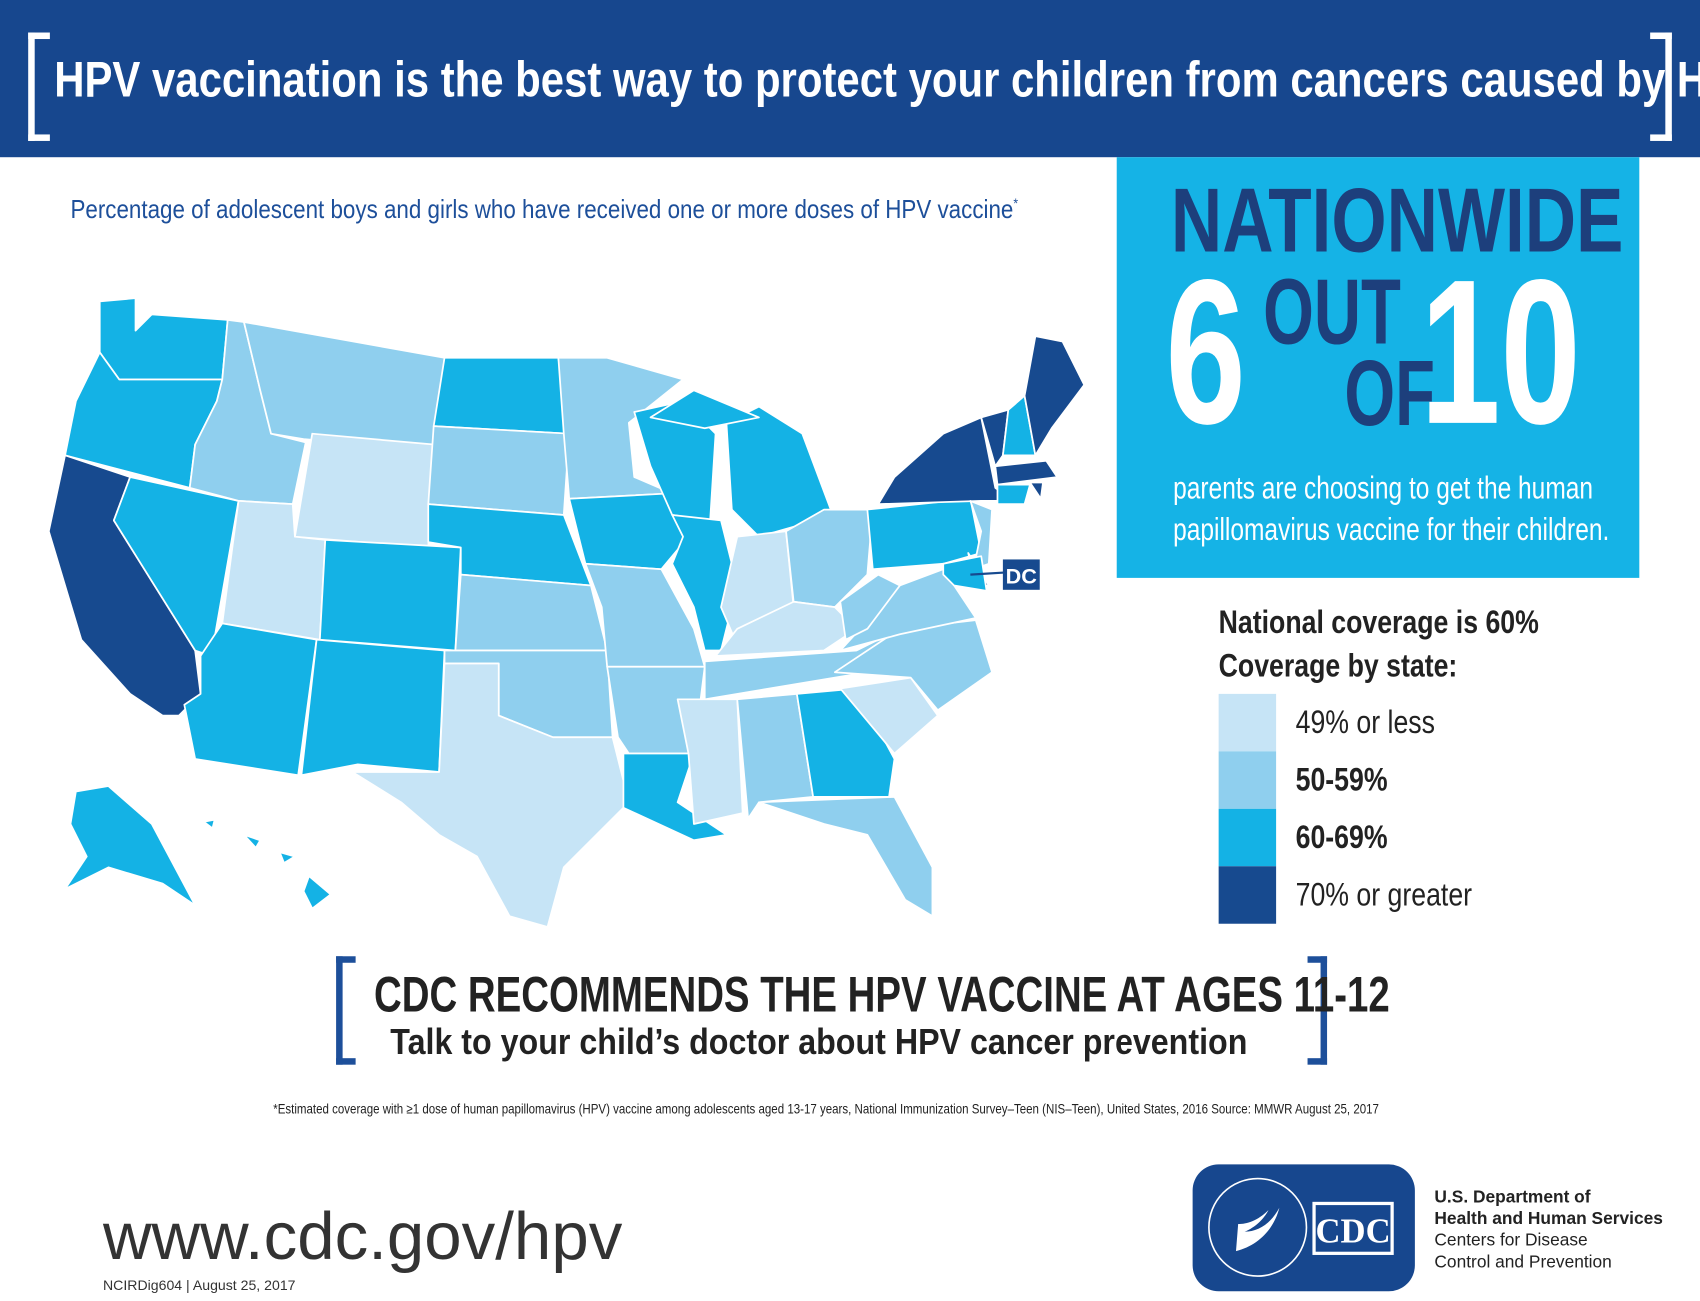  What do you see at coordinates (501, 395) in the screenshot?
I see `state-nd` at bounding box center [501, 395].